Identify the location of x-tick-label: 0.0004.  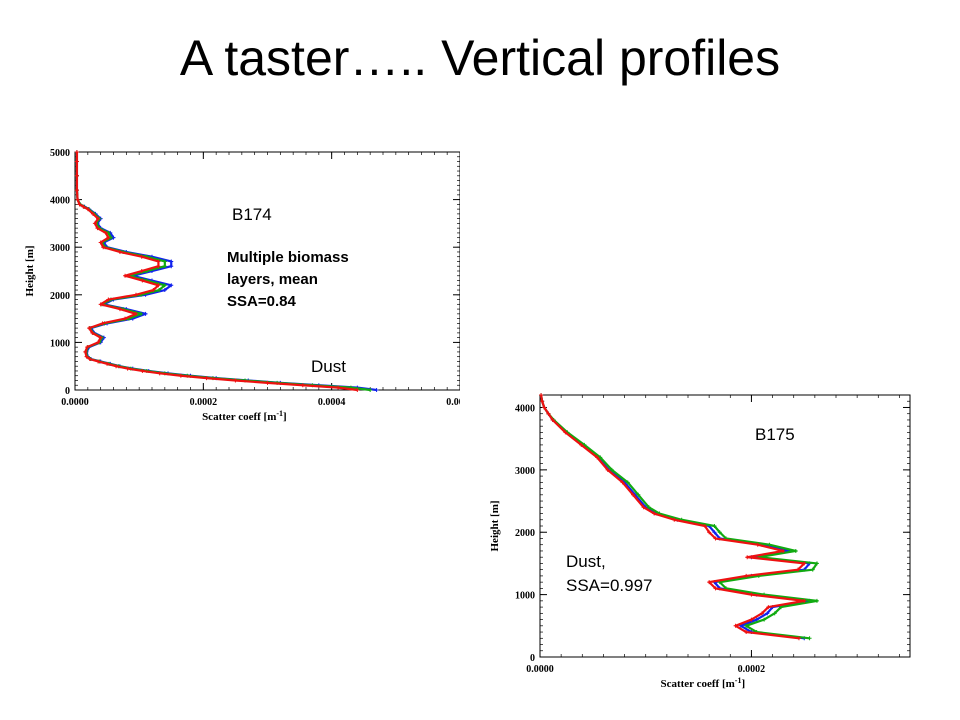
(332, 402).